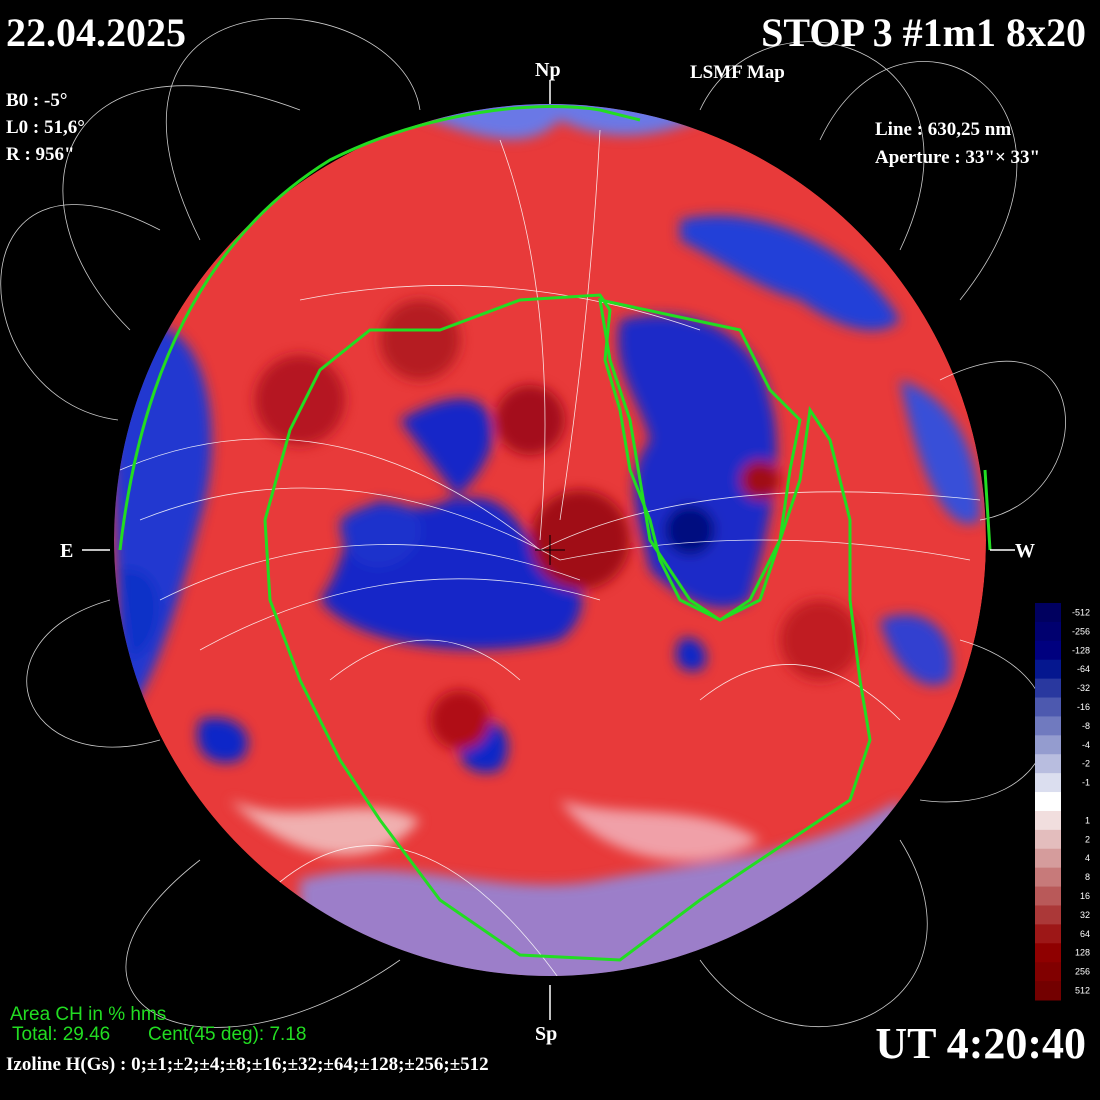 This screenshot has height=1100, width=1100. Describe the element at coordinates (923, 32) in the screenshot. I see `title: STOP 3 #1m1 8x20` at that location.